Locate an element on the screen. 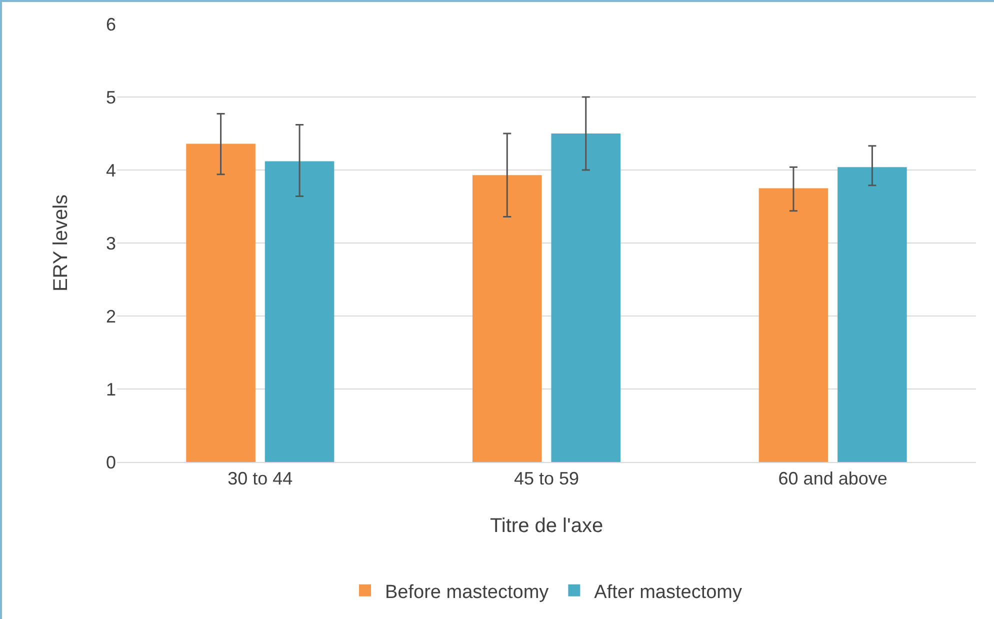  y-axis-title: ERY levels is located at coordinates (61, 243).